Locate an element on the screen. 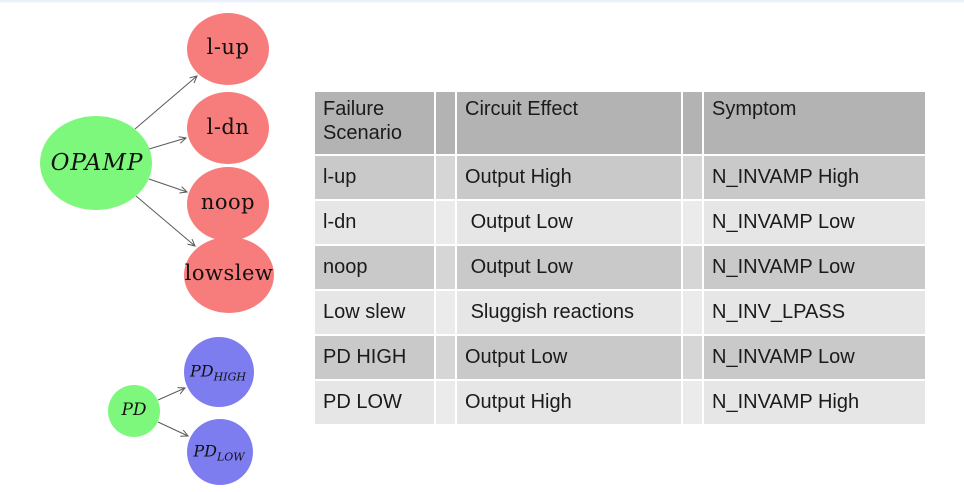 Image resolution: width=964 pixels, height=492 pixels. arrow-opamp-to-l-up is located at coordinates (165, 103).